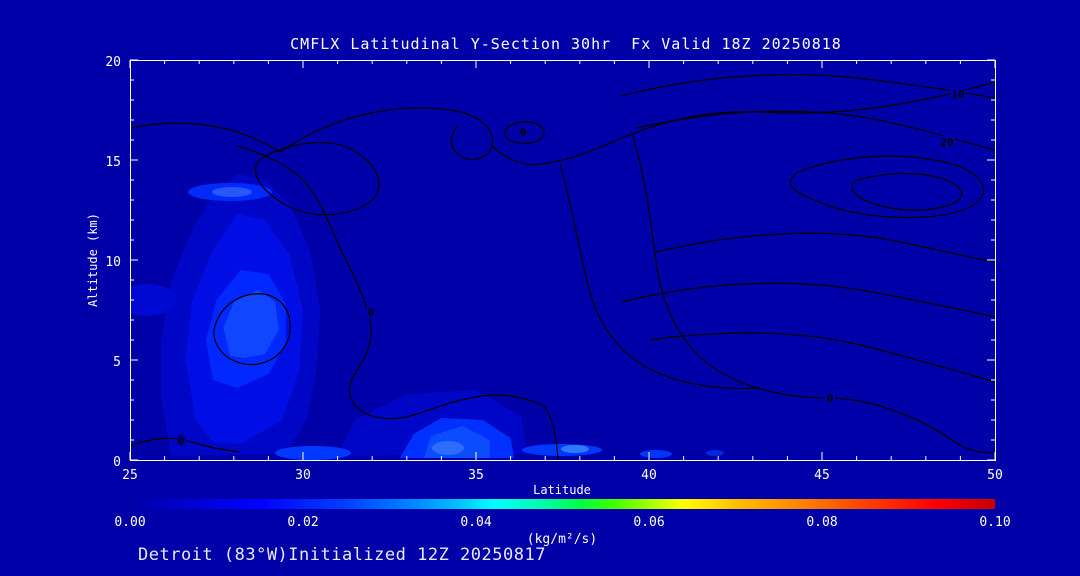 The image size is (1080, 576). I want to click on x-axis-title: Latitude, so click(562, 490).